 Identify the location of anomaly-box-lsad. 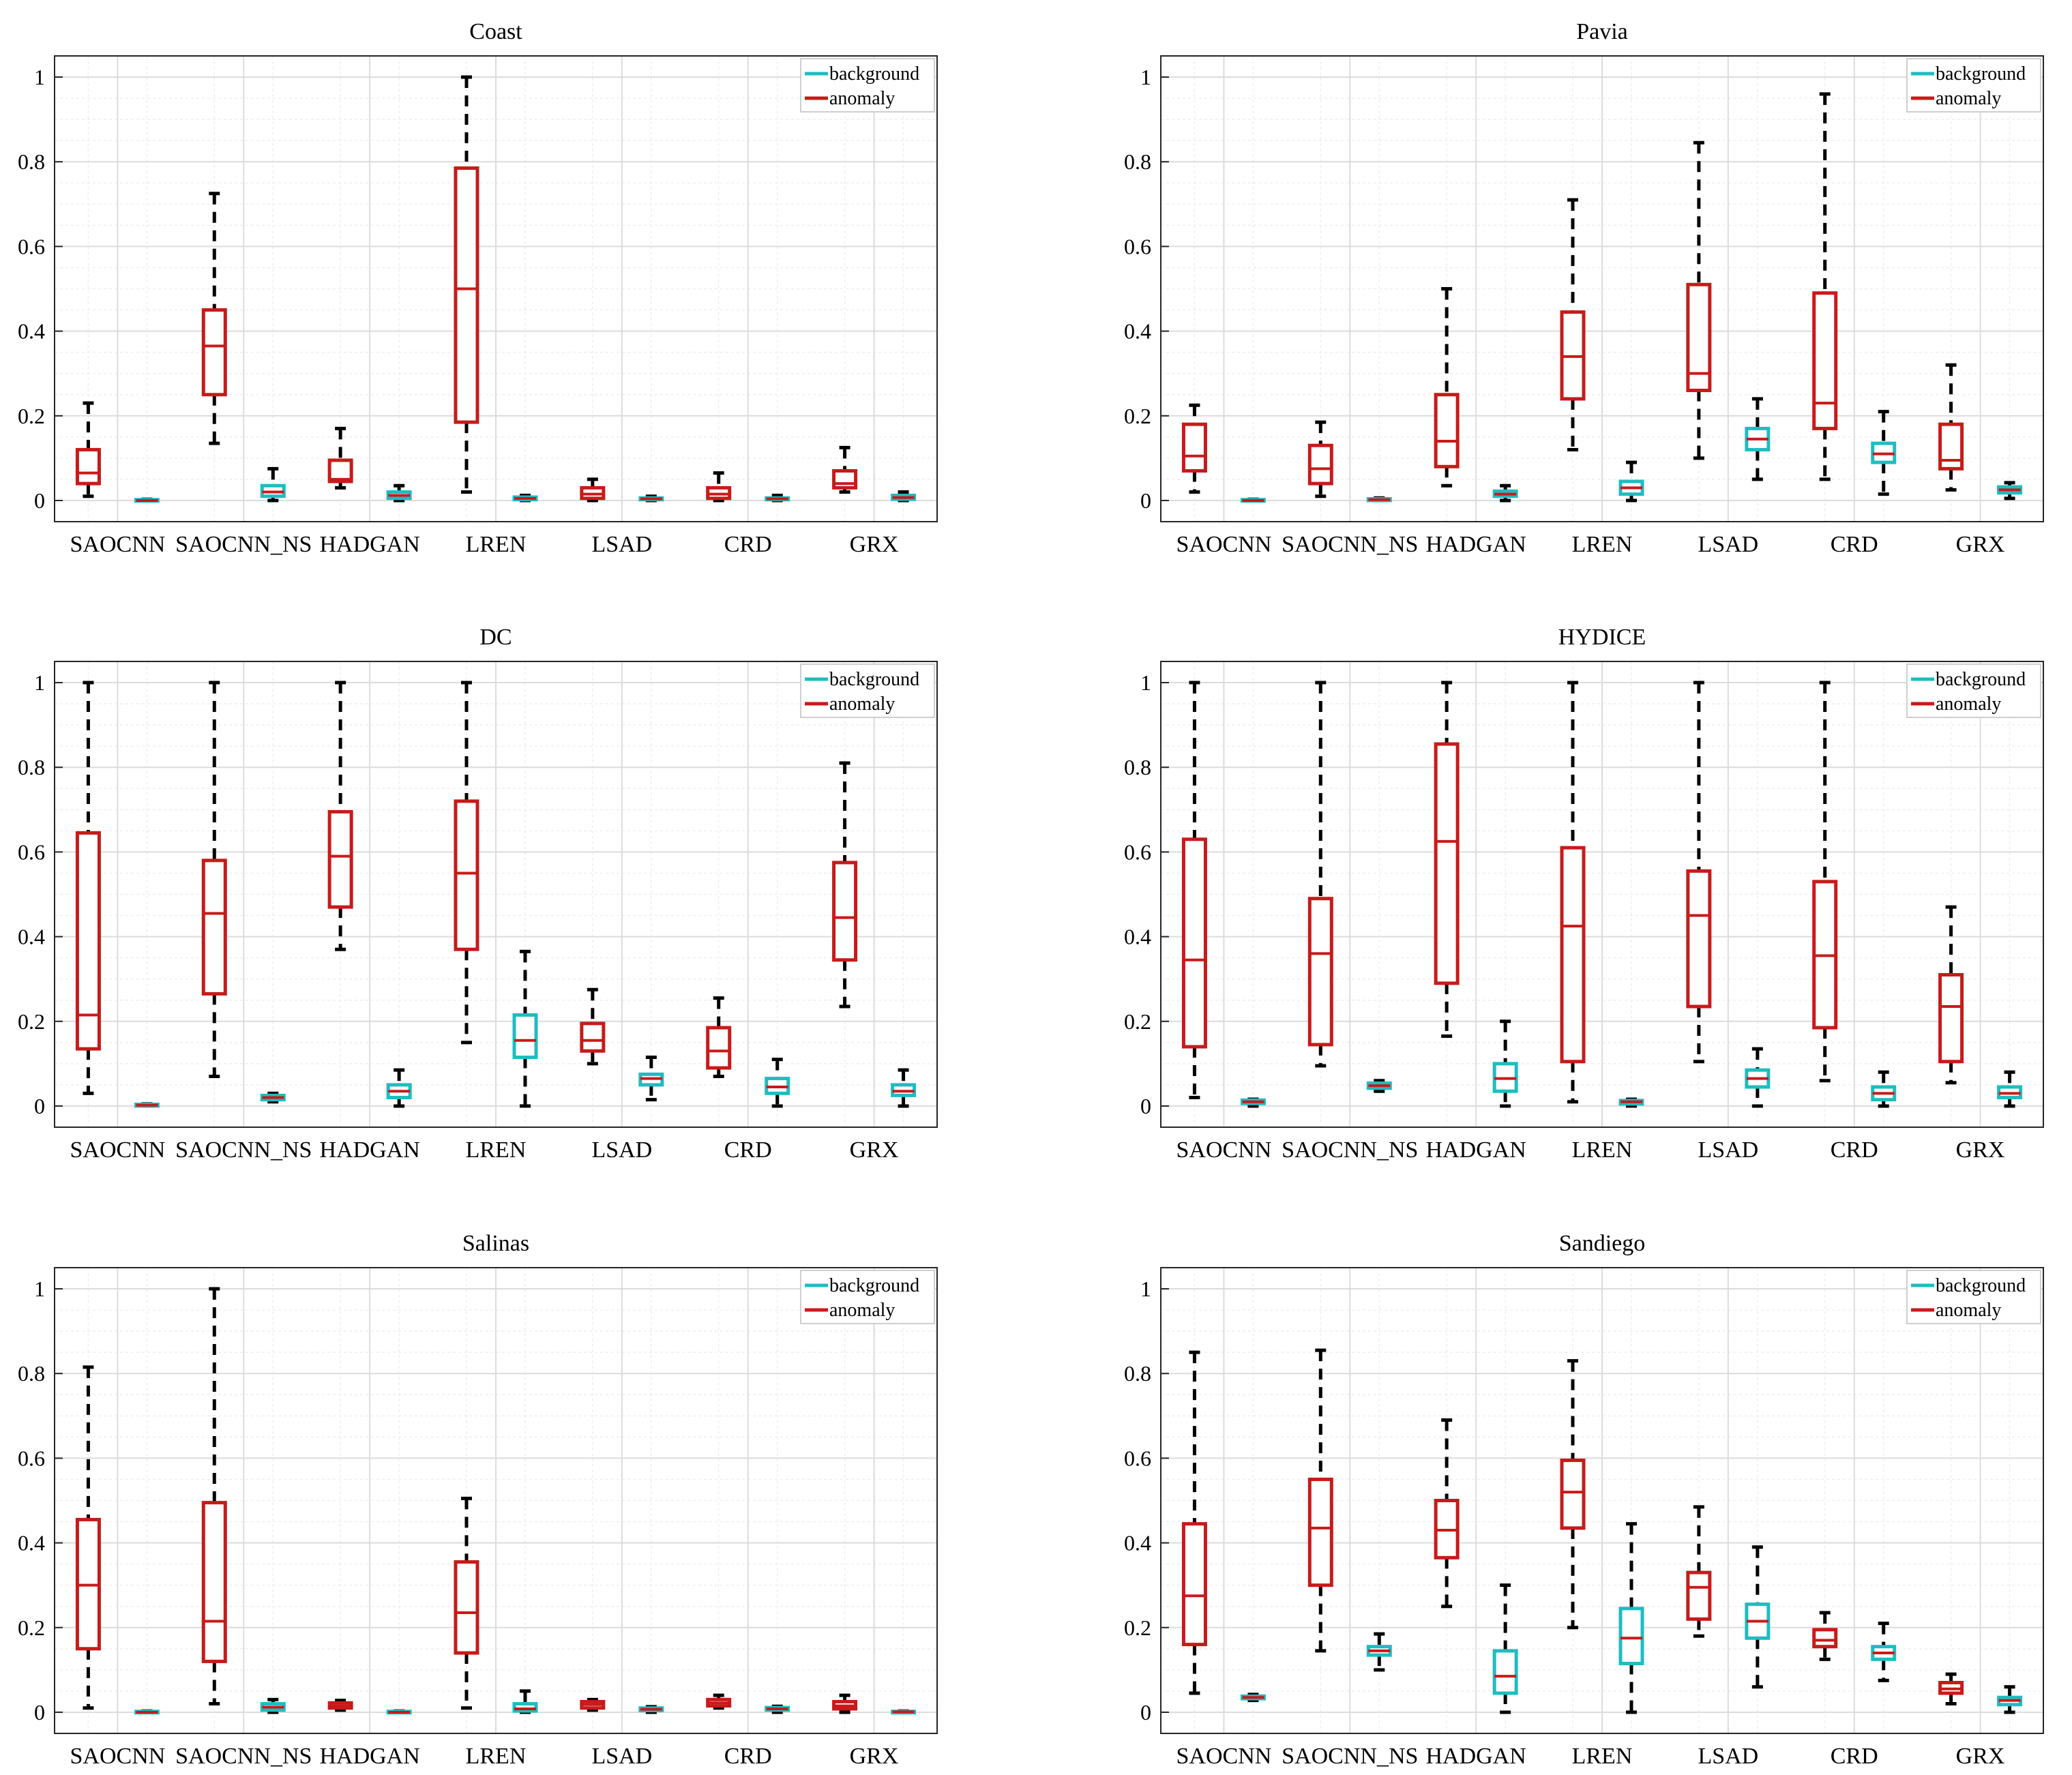
(593, 490).